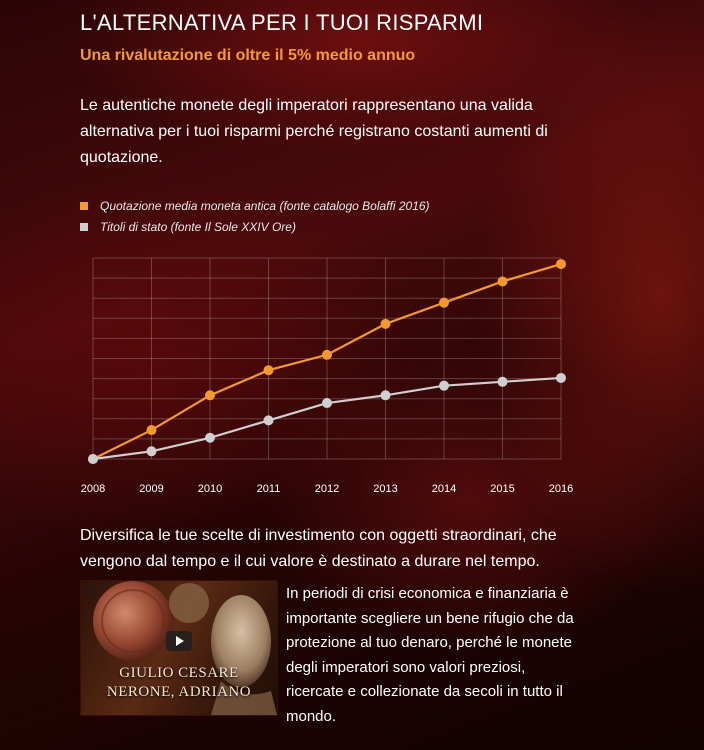 This screenshot has height=750, width=704. I want to click on x-tick-label: 2012, so click(327, 489).